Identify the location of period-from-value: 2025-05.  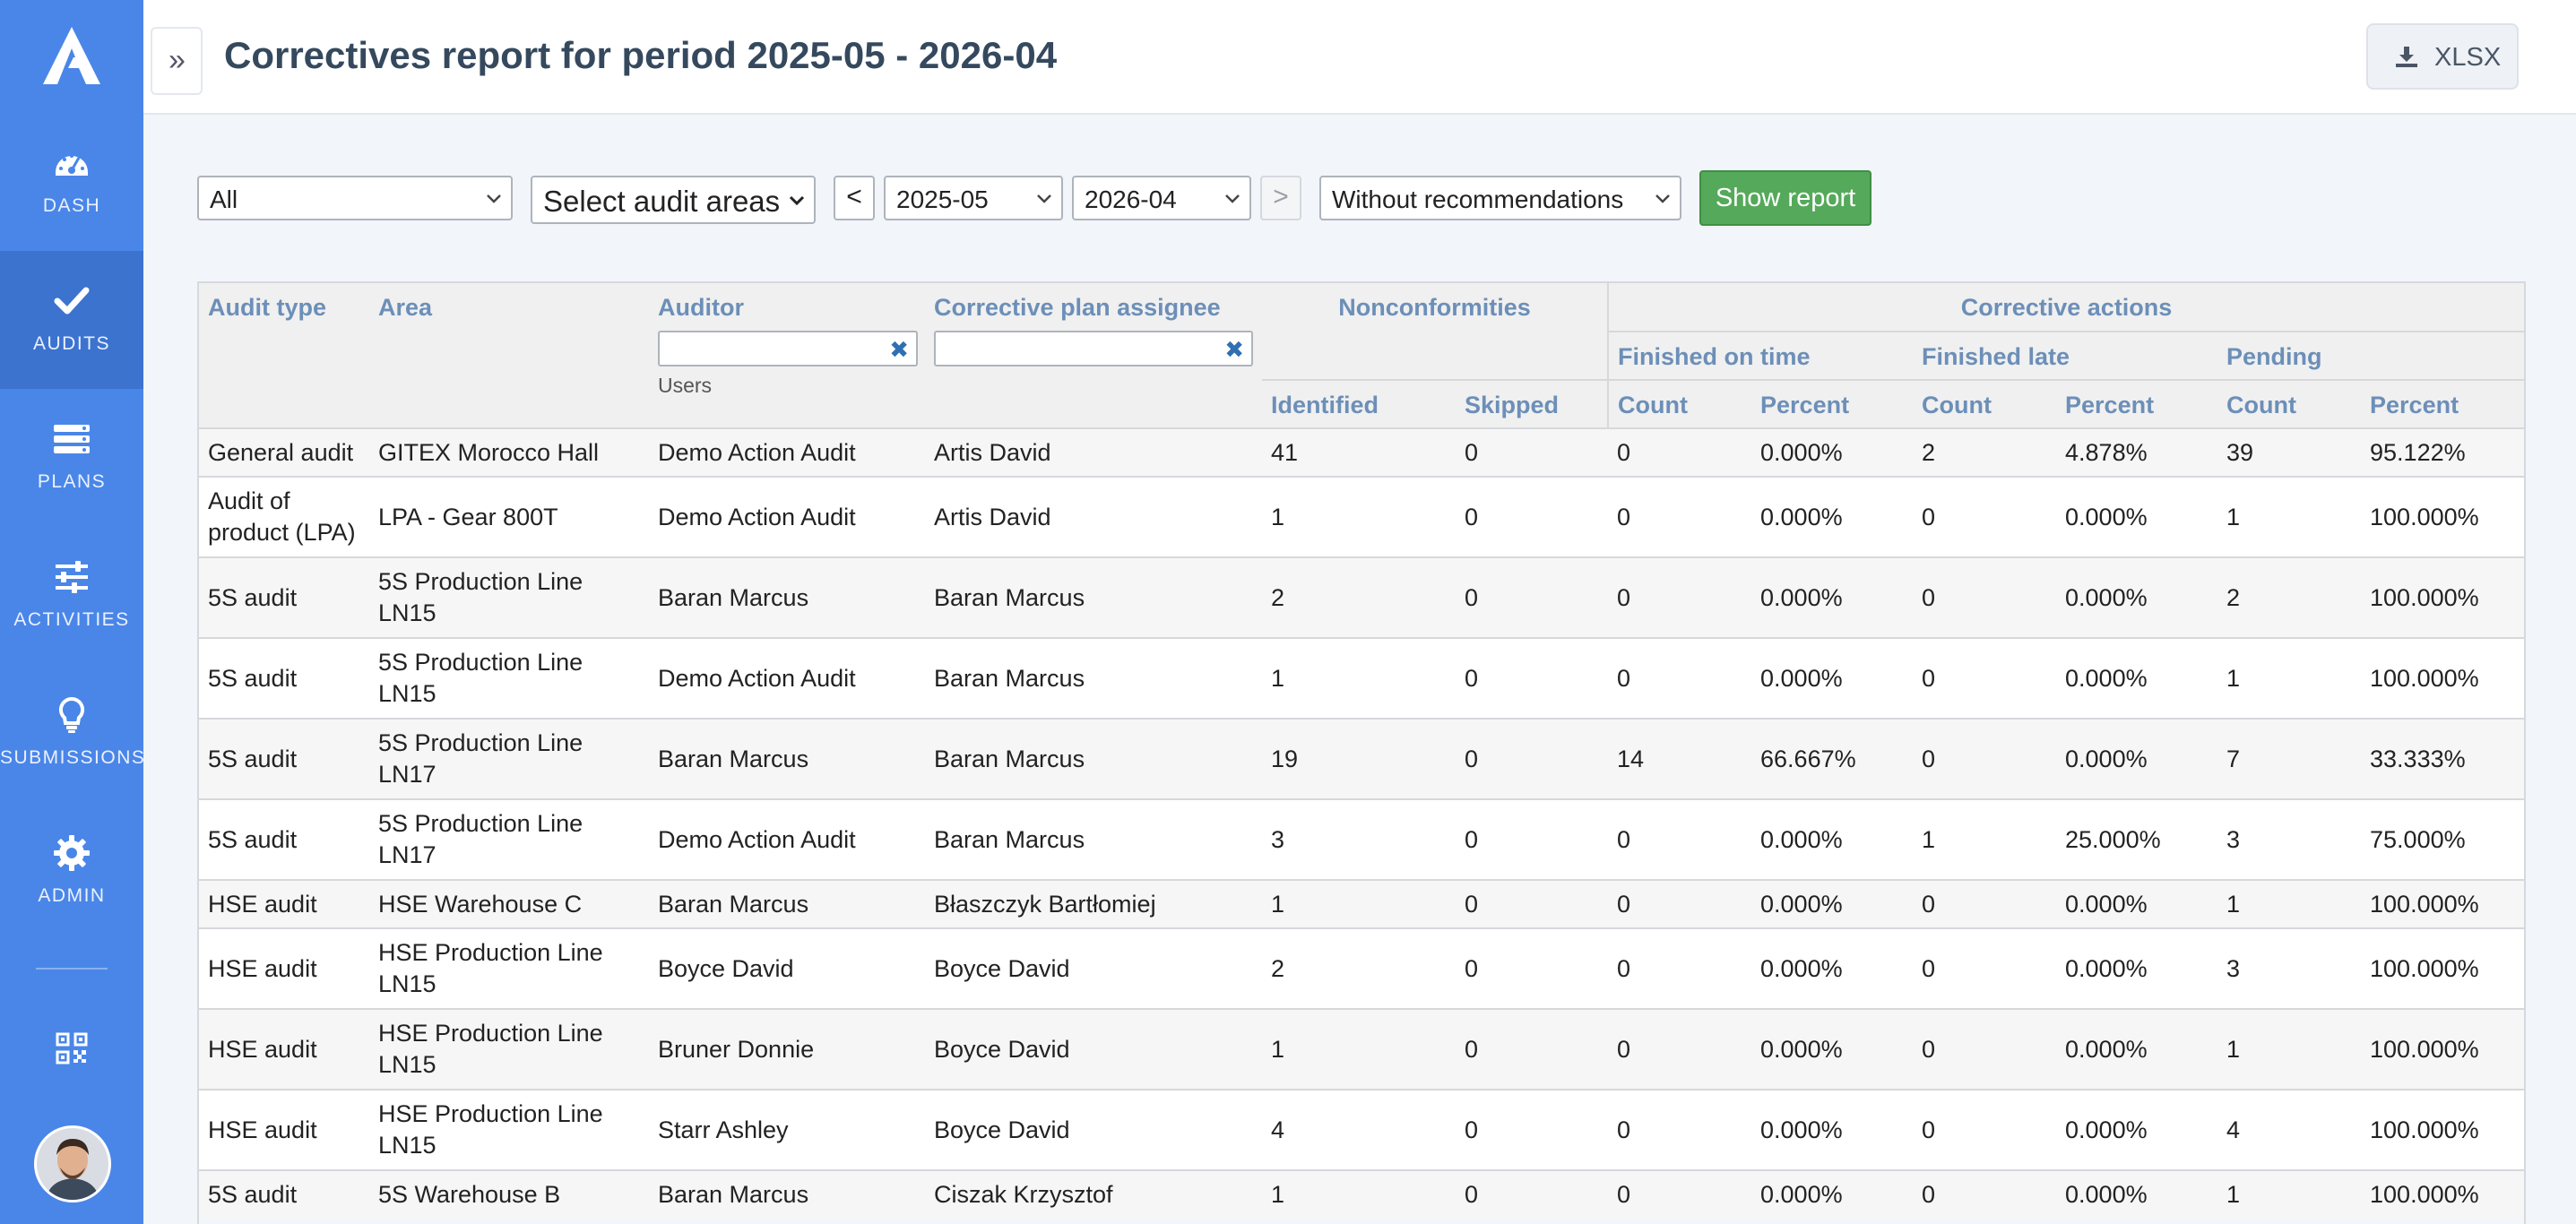
(942, 199).